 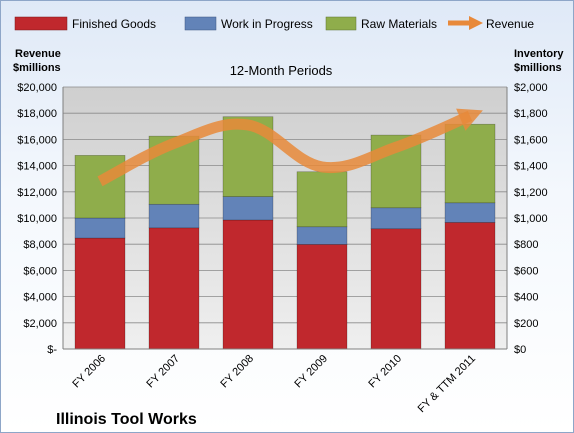 I want to click on left-tick-label: $12,000, so click(x=37, y=193).